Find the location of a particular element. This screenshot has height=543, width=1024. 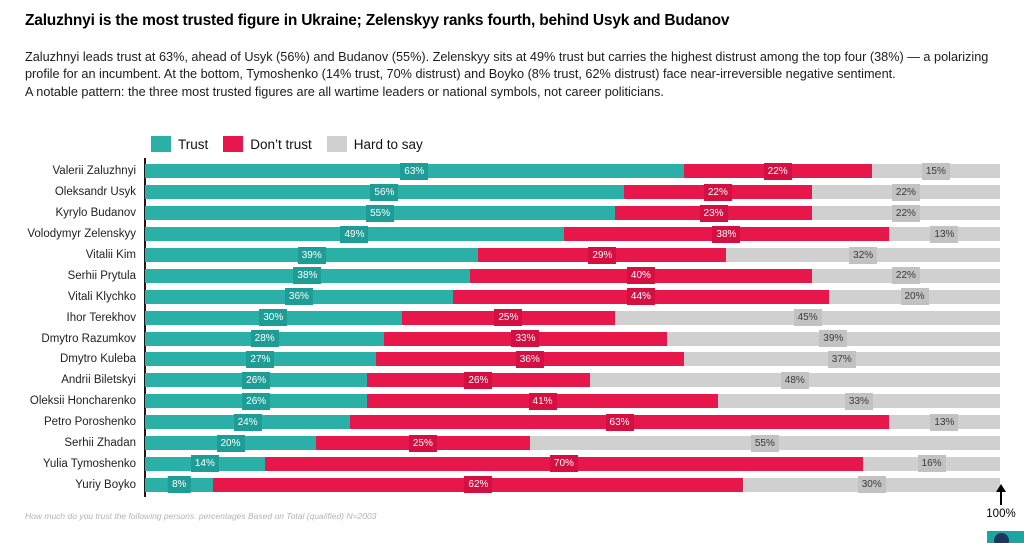

y-axis-line is located at coordinates (145, 327).